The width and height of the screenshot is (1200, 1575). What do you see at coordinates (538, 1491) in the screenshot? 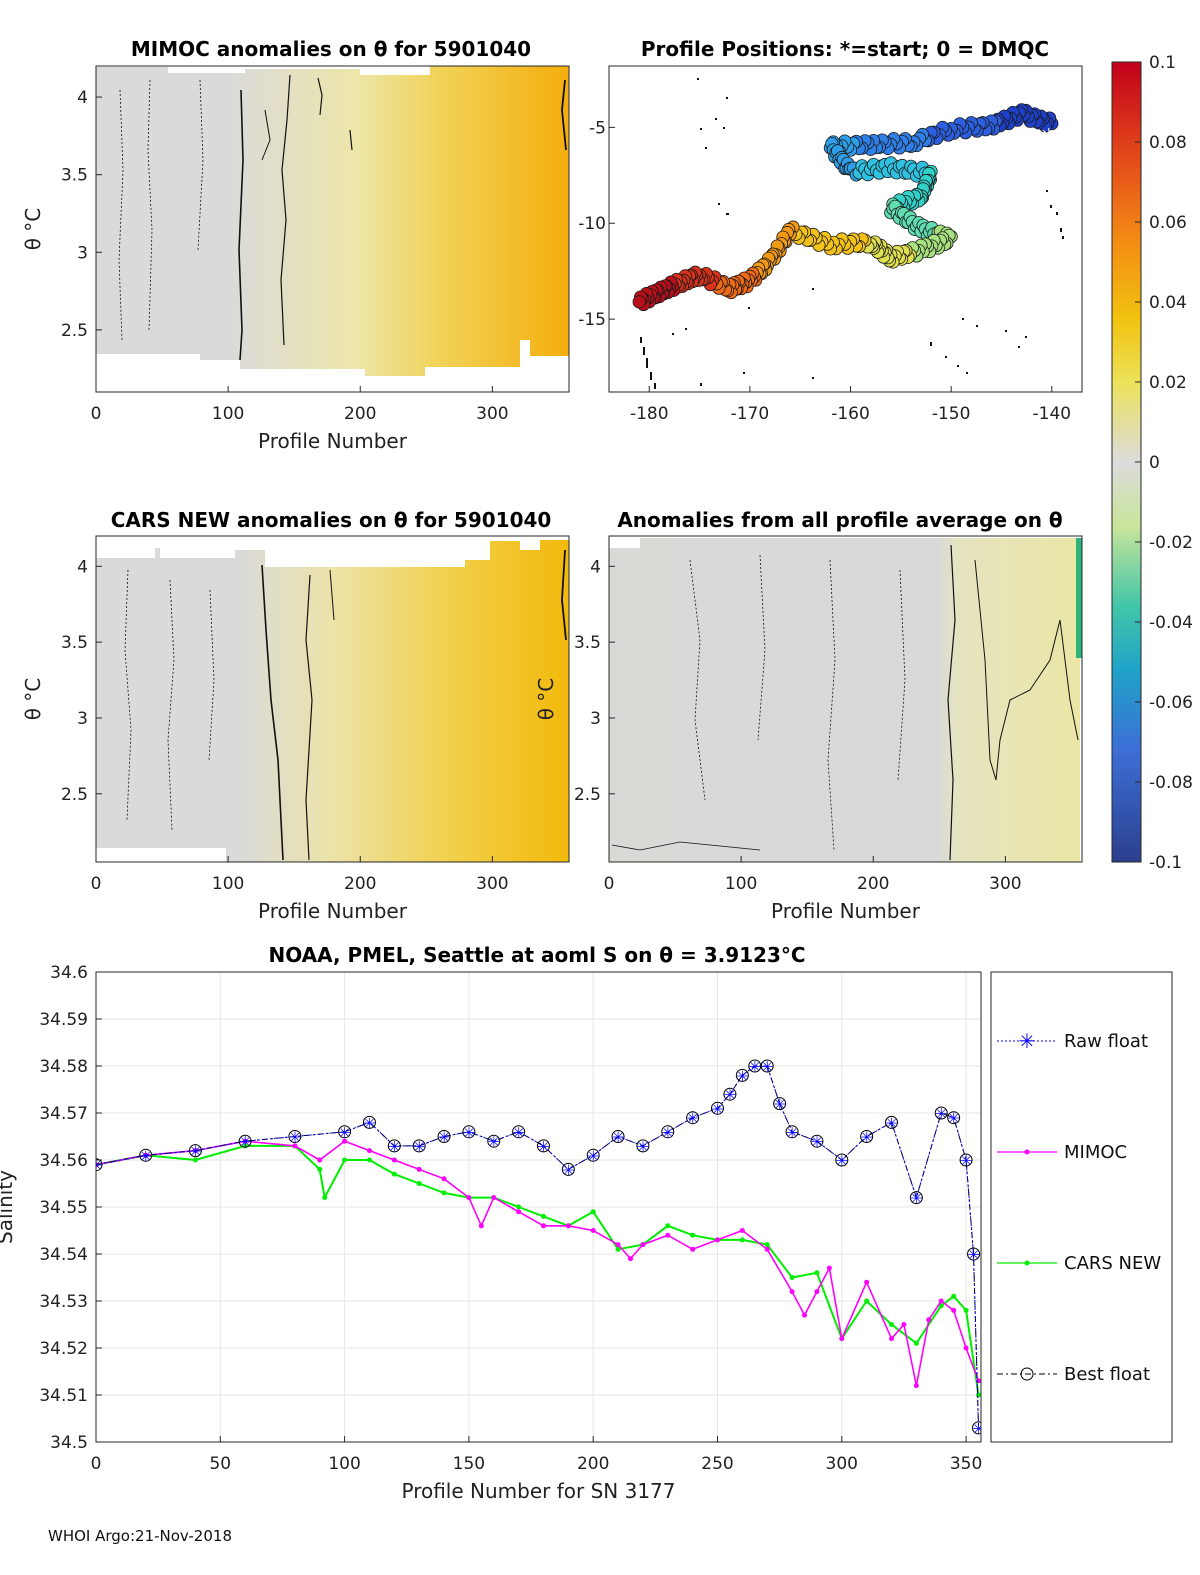
I see `x-axis-label: Profile Number for SN 3177` at bounding box center [538, 1491].